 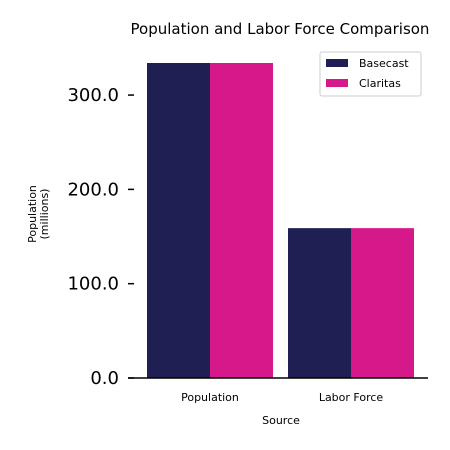 I want to click on chart-title: Population and Labor Force Comparison, so click(x=280, y=29).